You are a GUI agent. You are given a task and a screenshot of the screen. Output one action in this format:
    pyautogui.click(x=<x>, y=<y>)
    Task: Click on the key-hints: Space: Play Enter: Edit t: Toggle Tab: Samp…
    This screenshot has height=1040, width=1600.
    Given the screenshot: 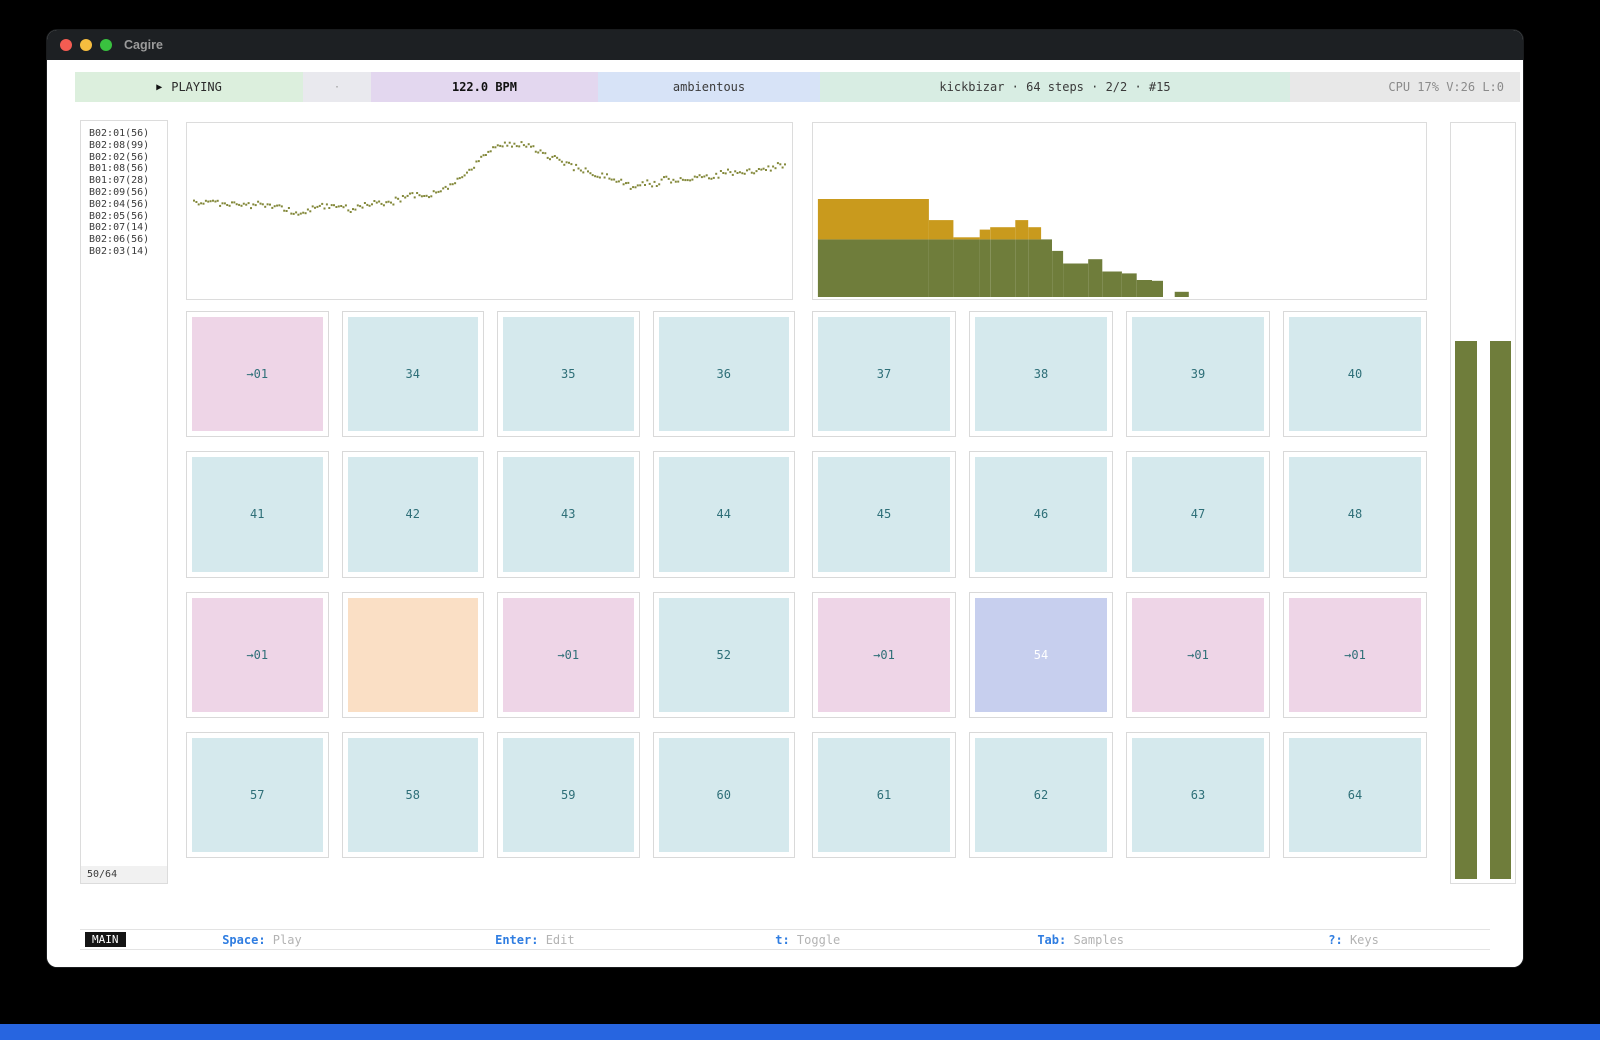 What is the action you would take?
    pyautogui.click(x=808, y=940)
    